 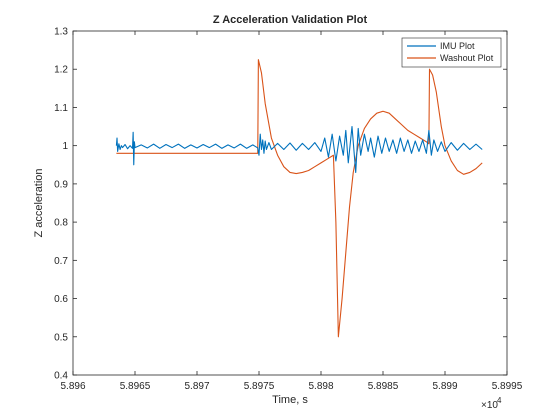 What do you see at coordinates (61, 299) in the screenshot?
I see `y-tick-label: 0.6` at bounding box center [61, 299].